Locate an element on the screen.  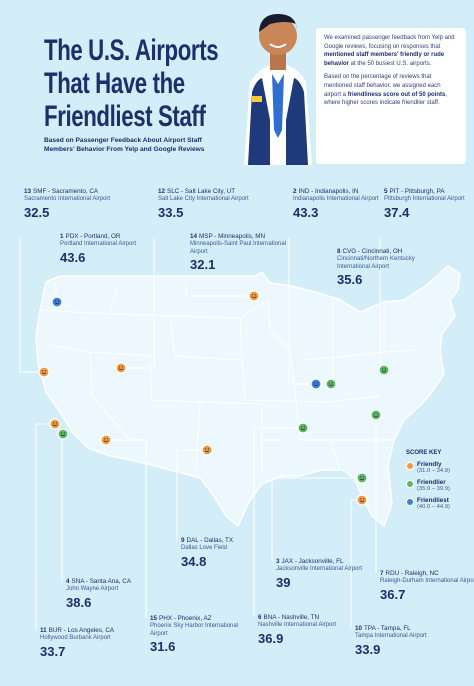
airport-name: Hollywood Burbank Airport is located at coordinates (75, 638).